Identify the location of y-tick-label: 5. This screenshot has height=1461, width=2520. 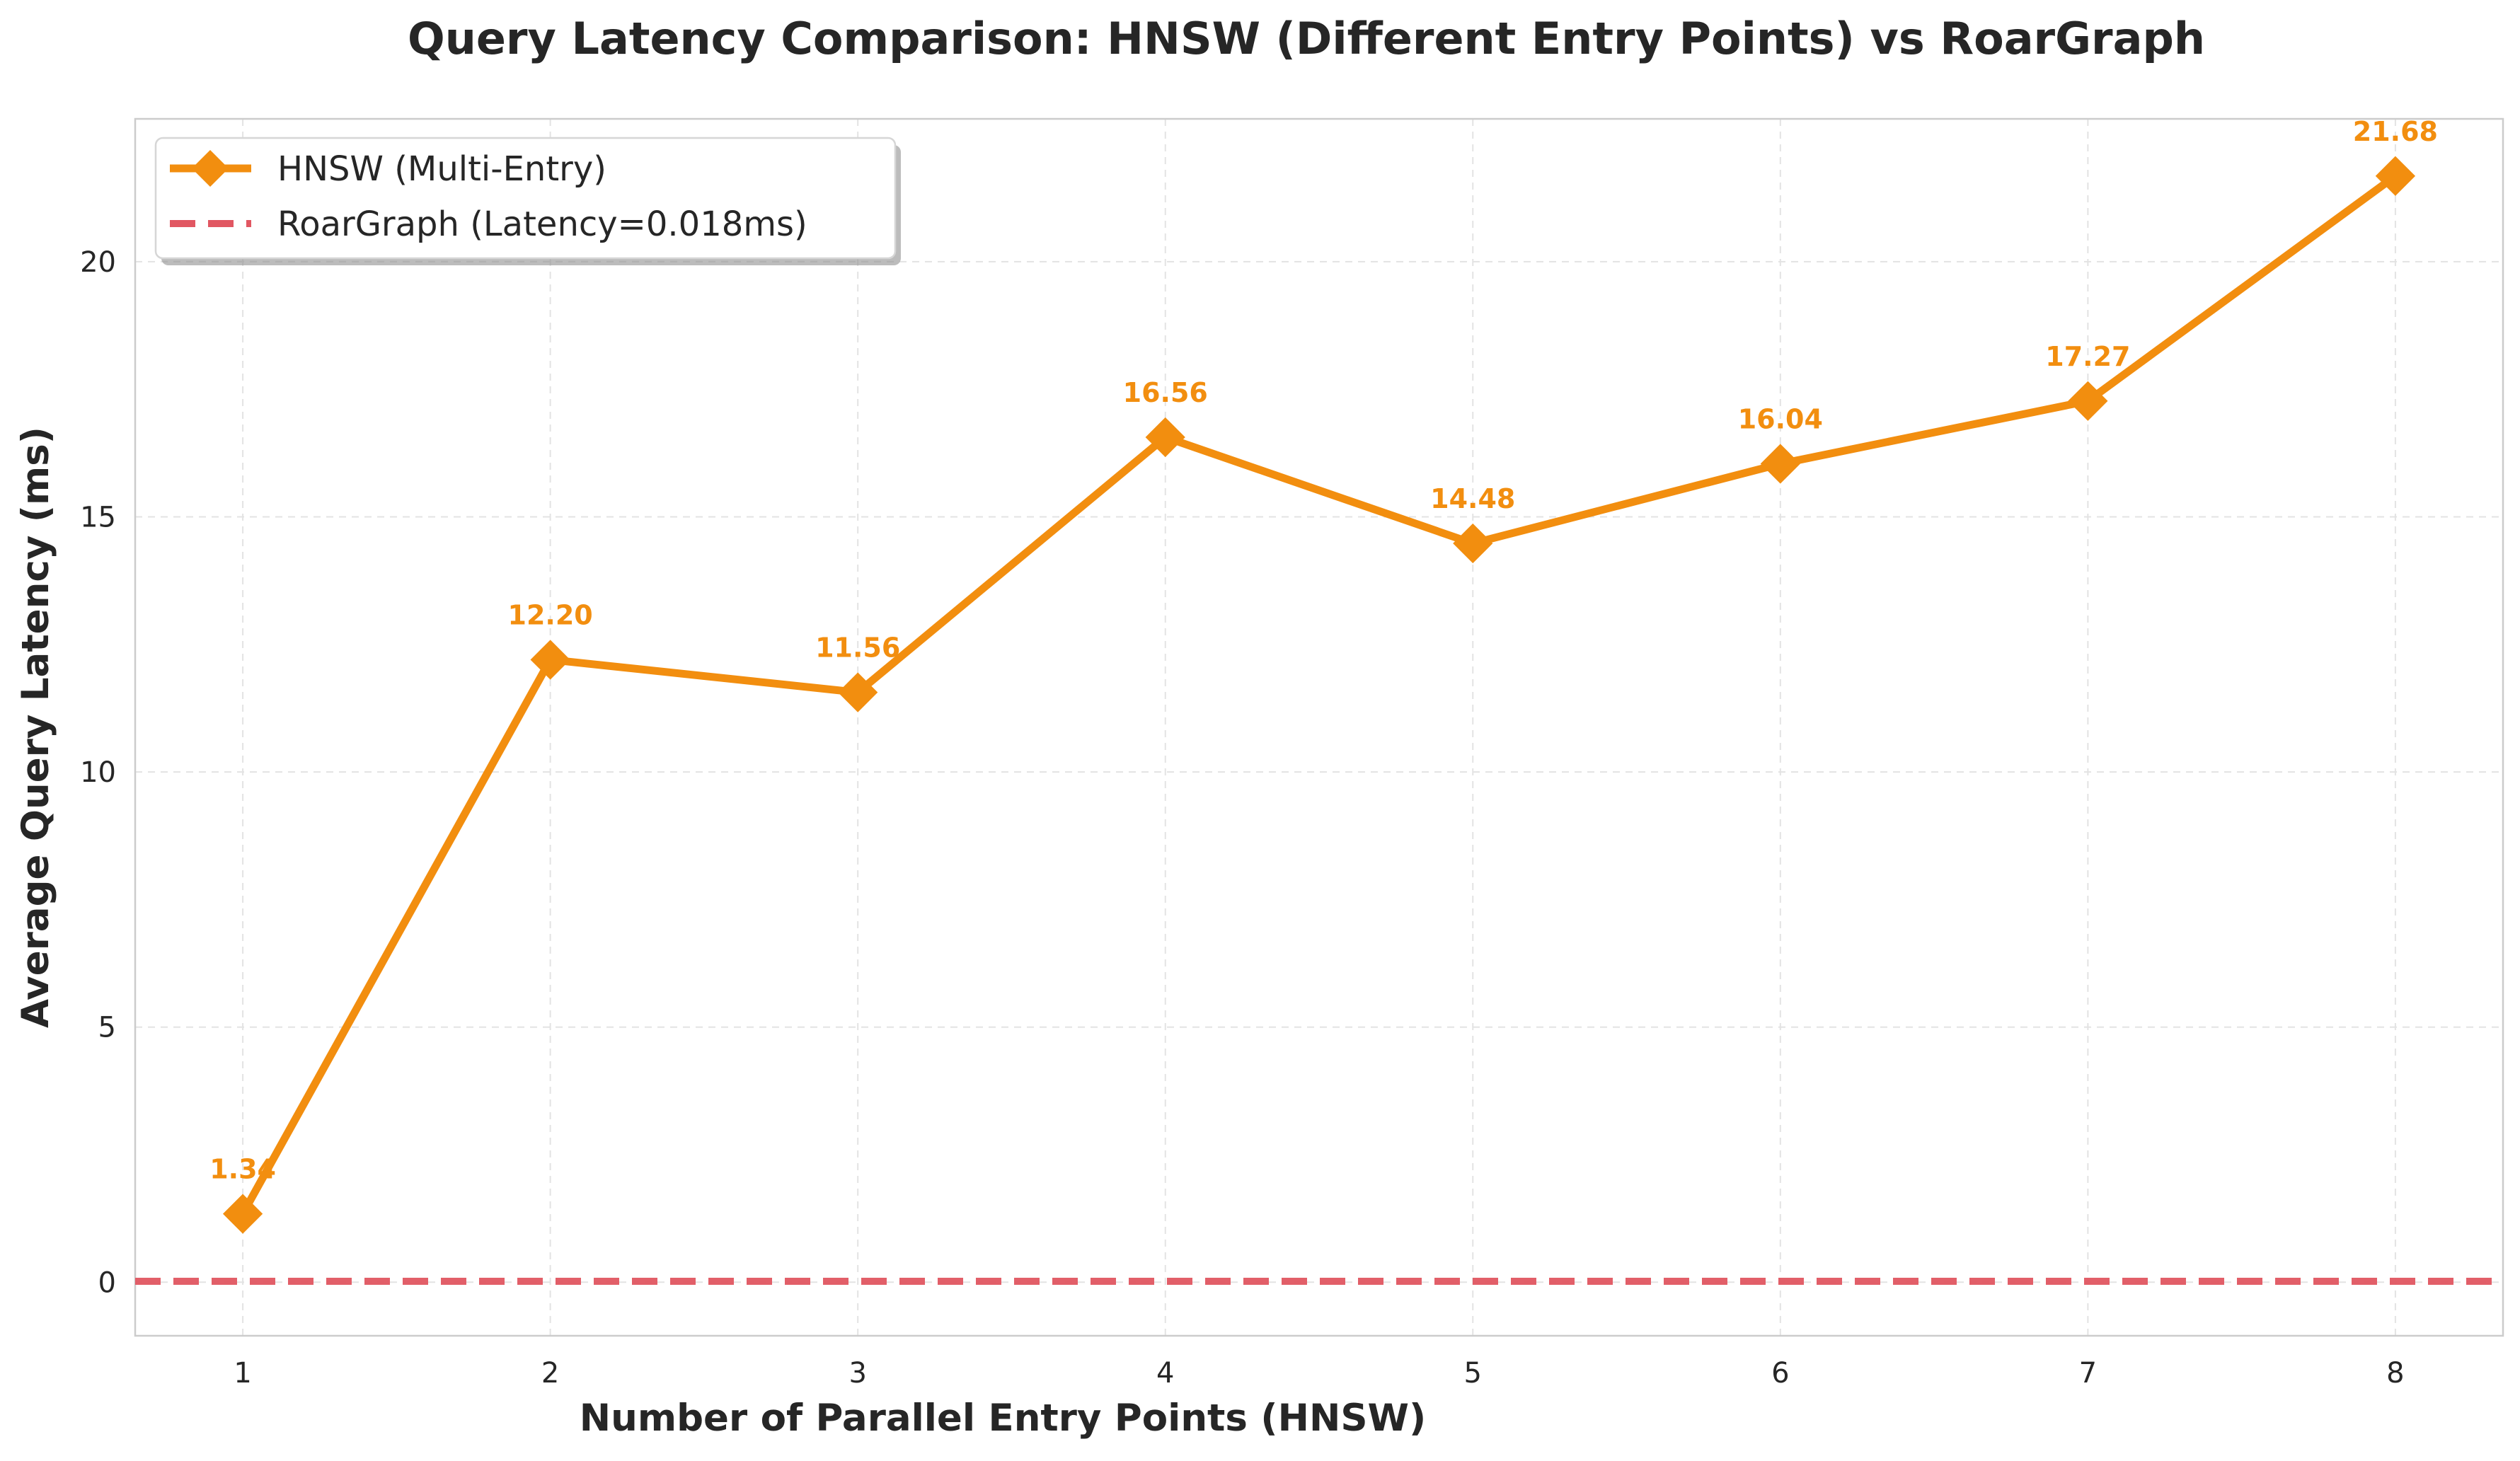
(107, 1028).